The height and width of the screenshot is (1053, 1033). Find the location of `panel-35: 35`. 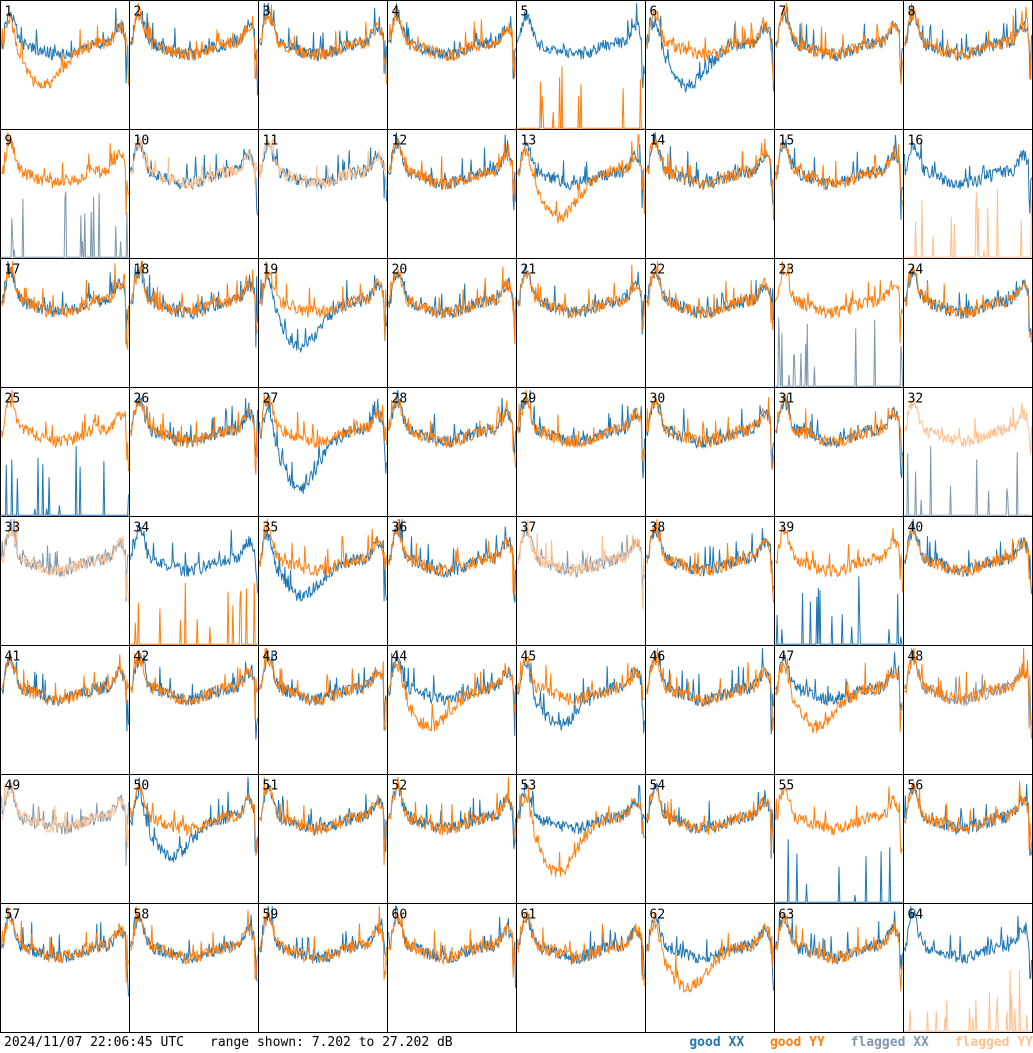

panel-35: 35 is located at coordinates (323, 581).